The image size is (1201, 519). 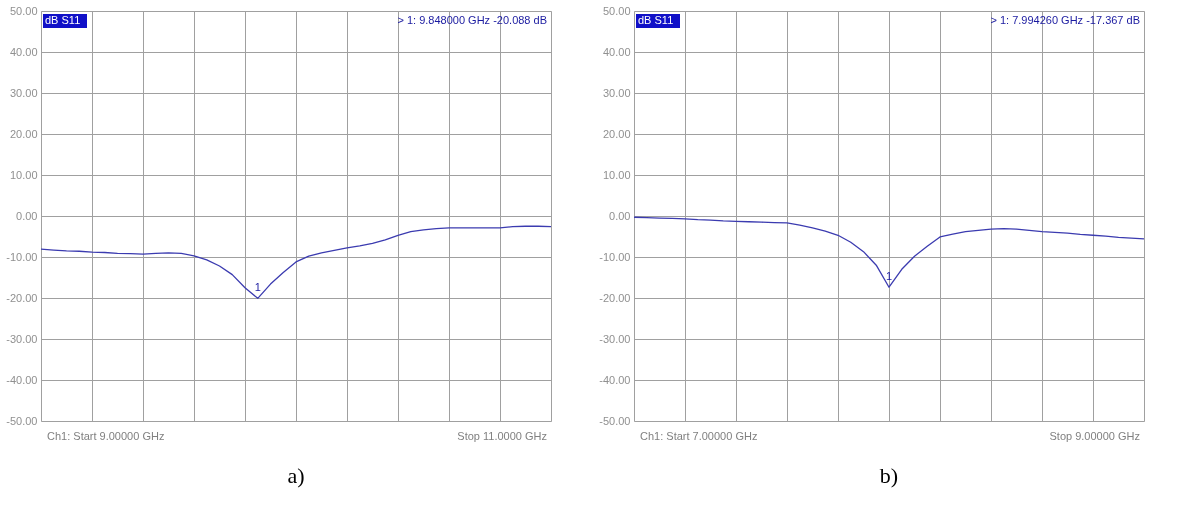 What do you see at coordinates (1065, 20) in the screenshot?
I see `annotation: > 1: 7.994260 GHz -17.367 dB` at bounding box center [1065, 20].